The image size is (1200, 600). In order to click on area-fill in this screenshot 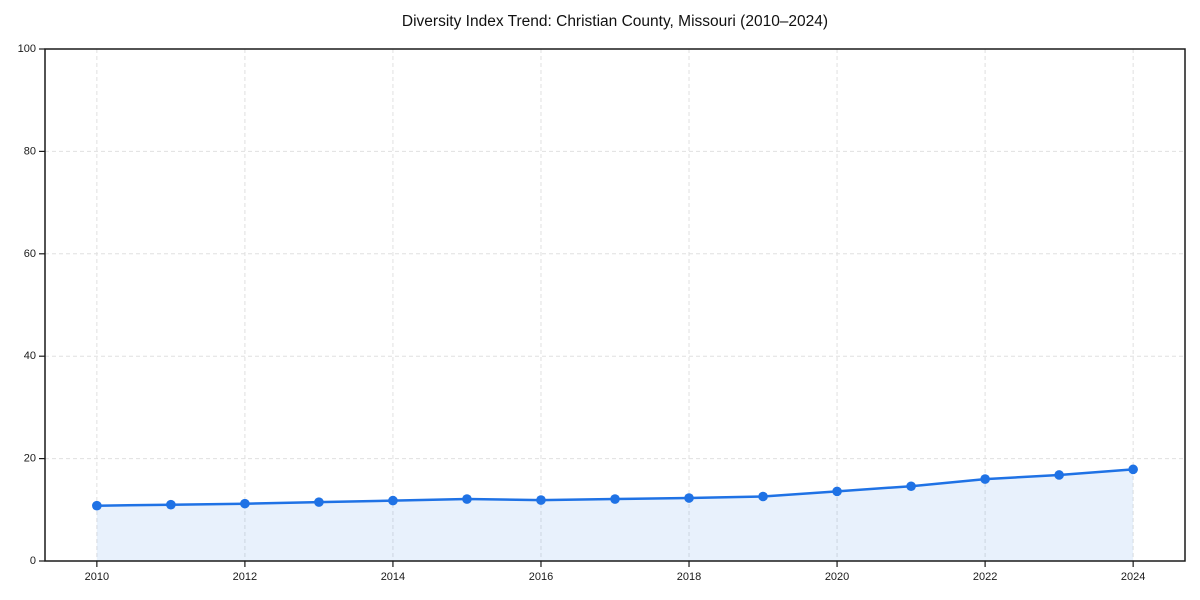, I will do `click(615, 515)`.